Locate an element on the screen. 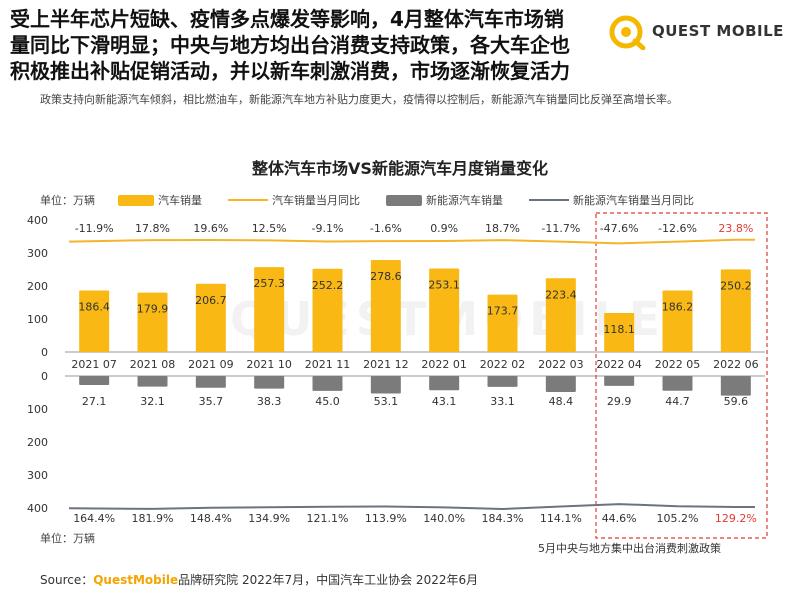 The width and height of the screenshot is (800, 600). legend-item-nev-sales: 新能源汽车销量 is located at coordinates (444, 200).